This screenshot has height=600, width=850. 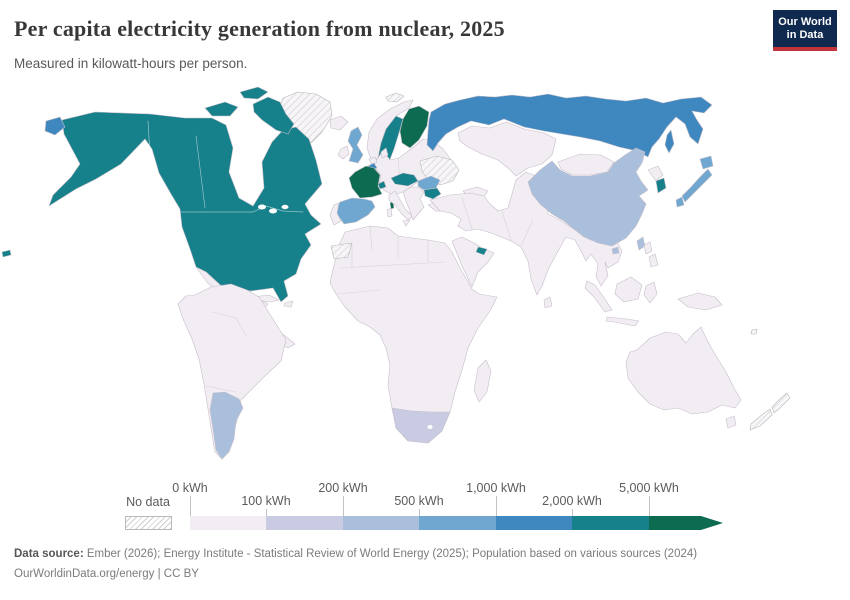 What do you see at coordinates (365, 182) in the screenshot?
I see `region-france` at bounding box center [365, 182].